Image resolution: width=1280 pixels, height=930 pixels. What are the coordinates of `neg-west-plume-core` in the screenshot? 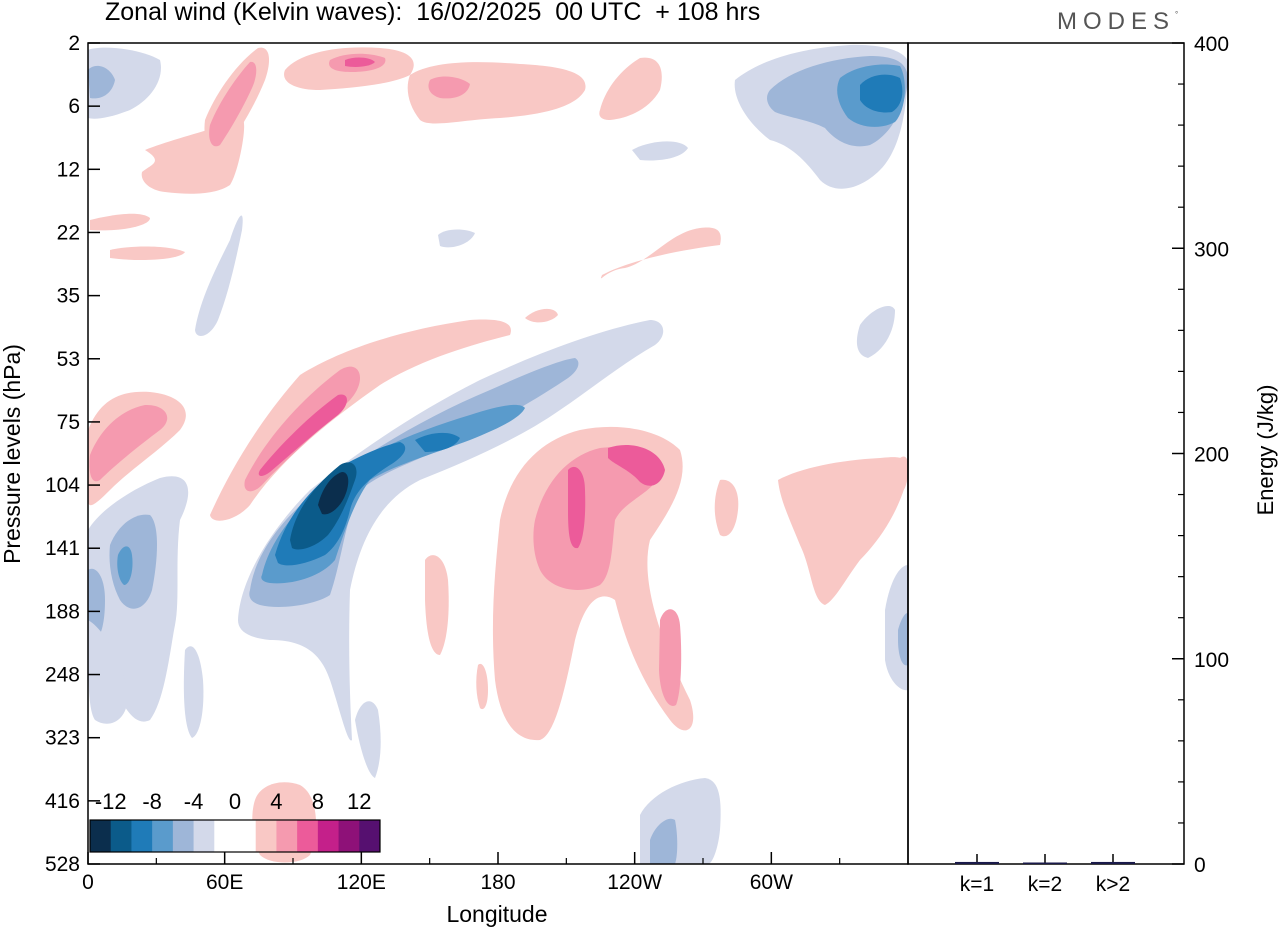 It's located at (133, 561).